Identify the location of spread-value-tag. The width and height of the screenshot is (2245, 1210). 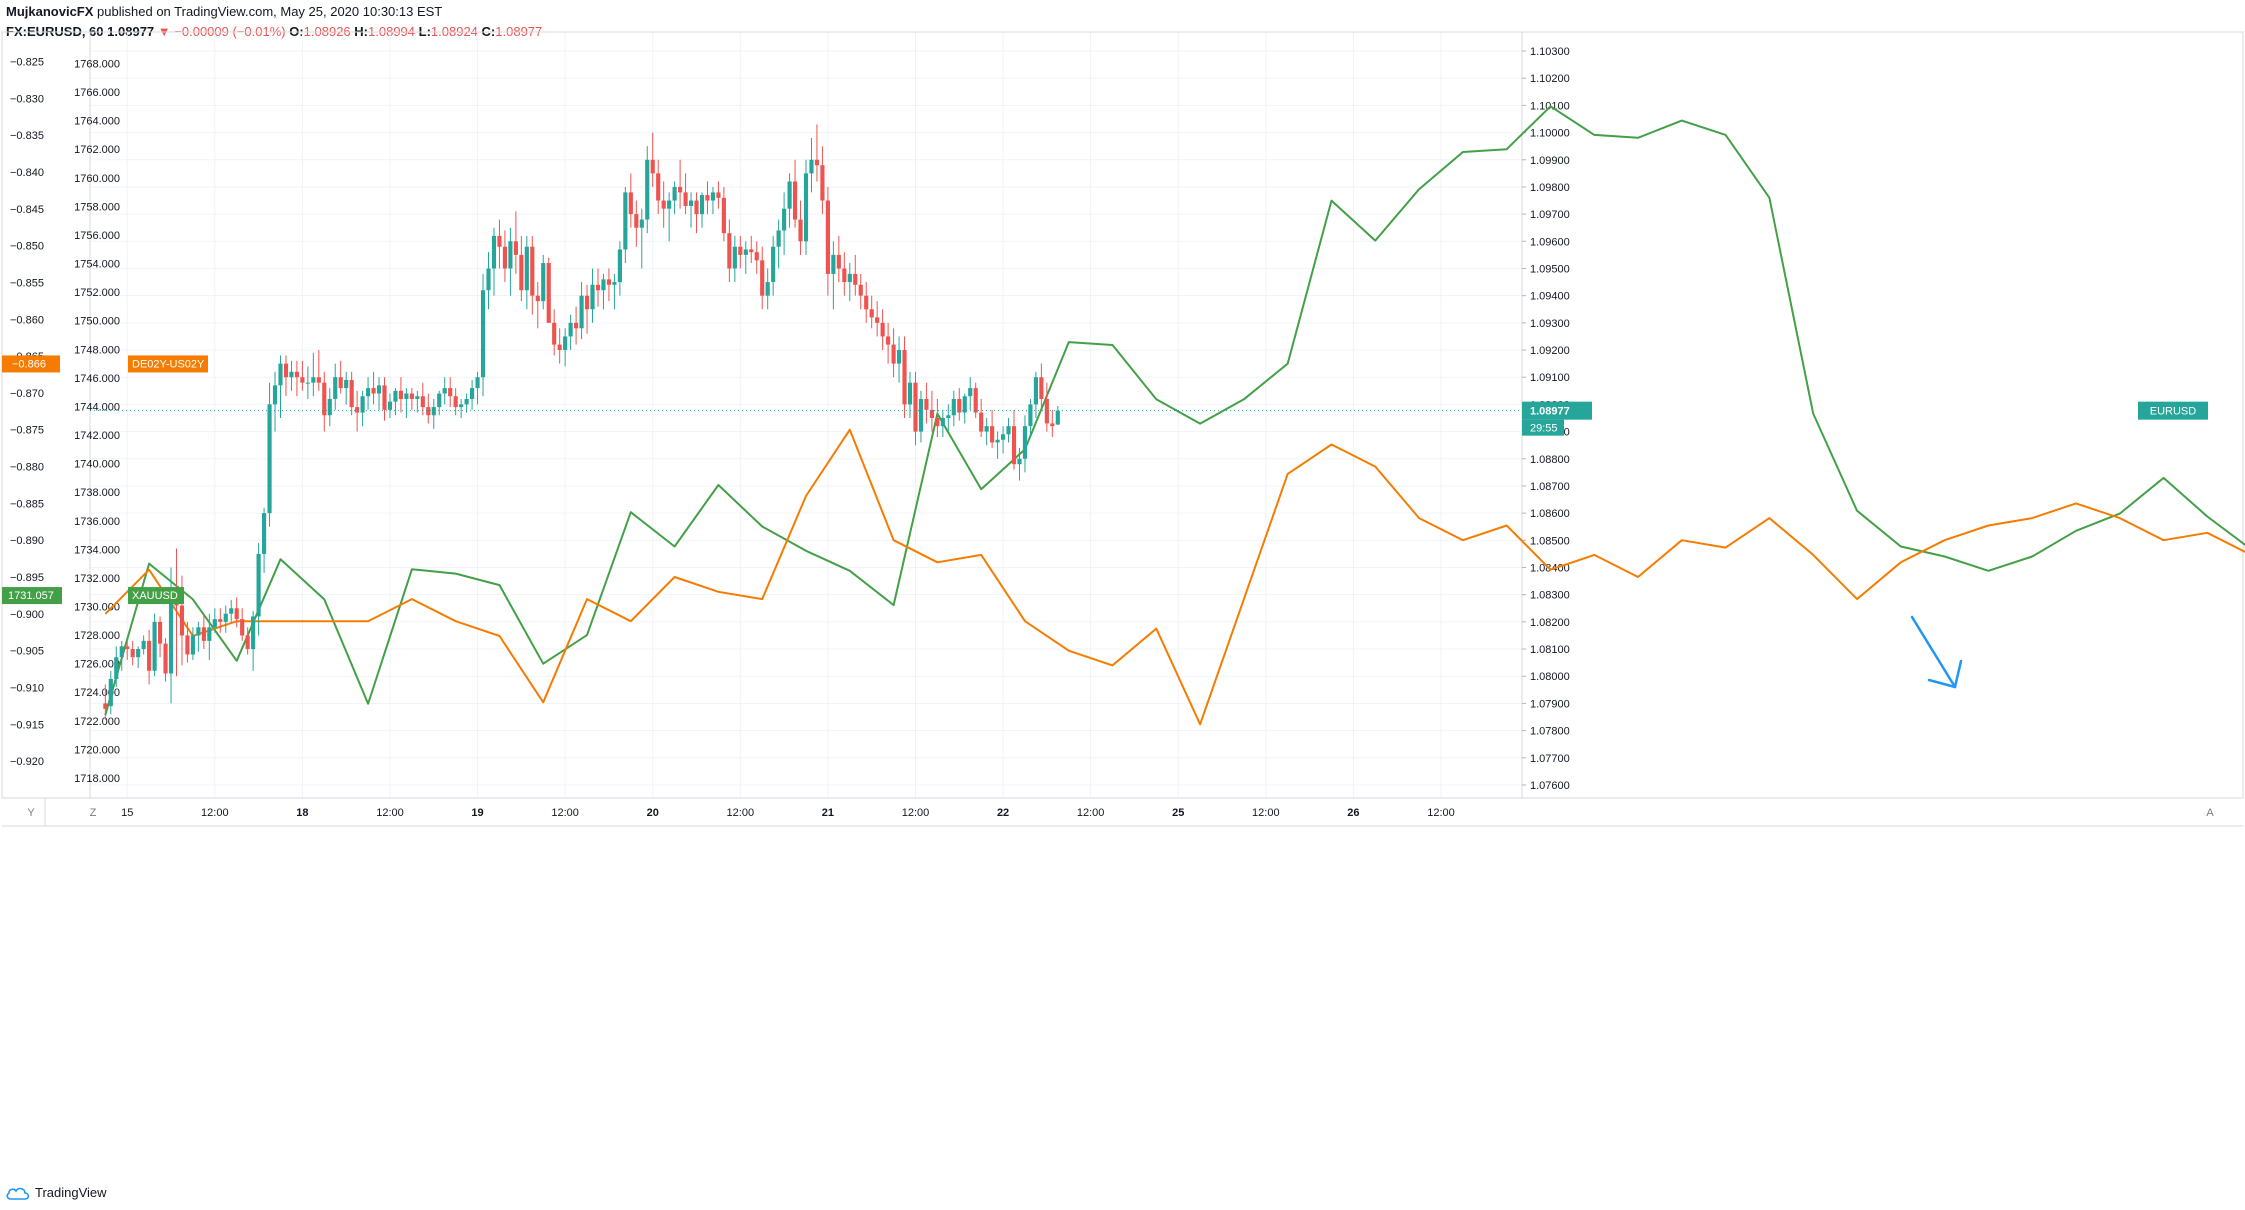
(31, 364).